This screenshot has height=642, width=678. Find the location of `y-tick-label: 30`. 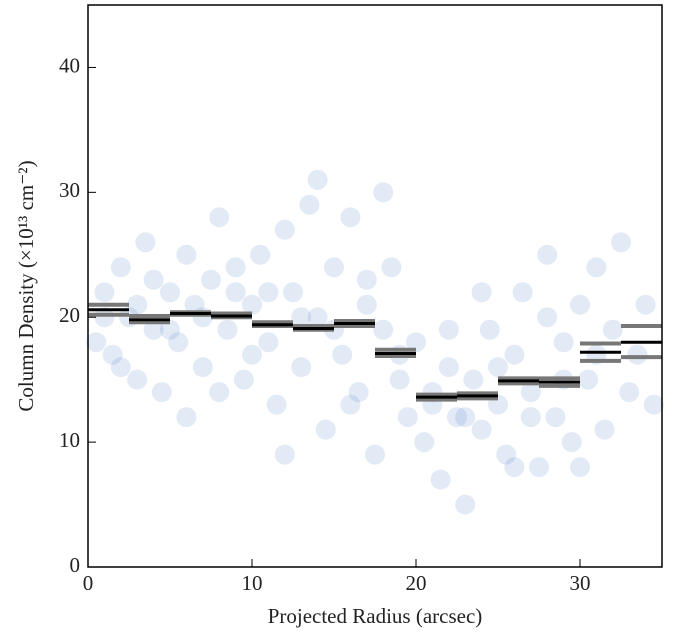

y-tick-label: 30 is located at coordinates (69, 190).